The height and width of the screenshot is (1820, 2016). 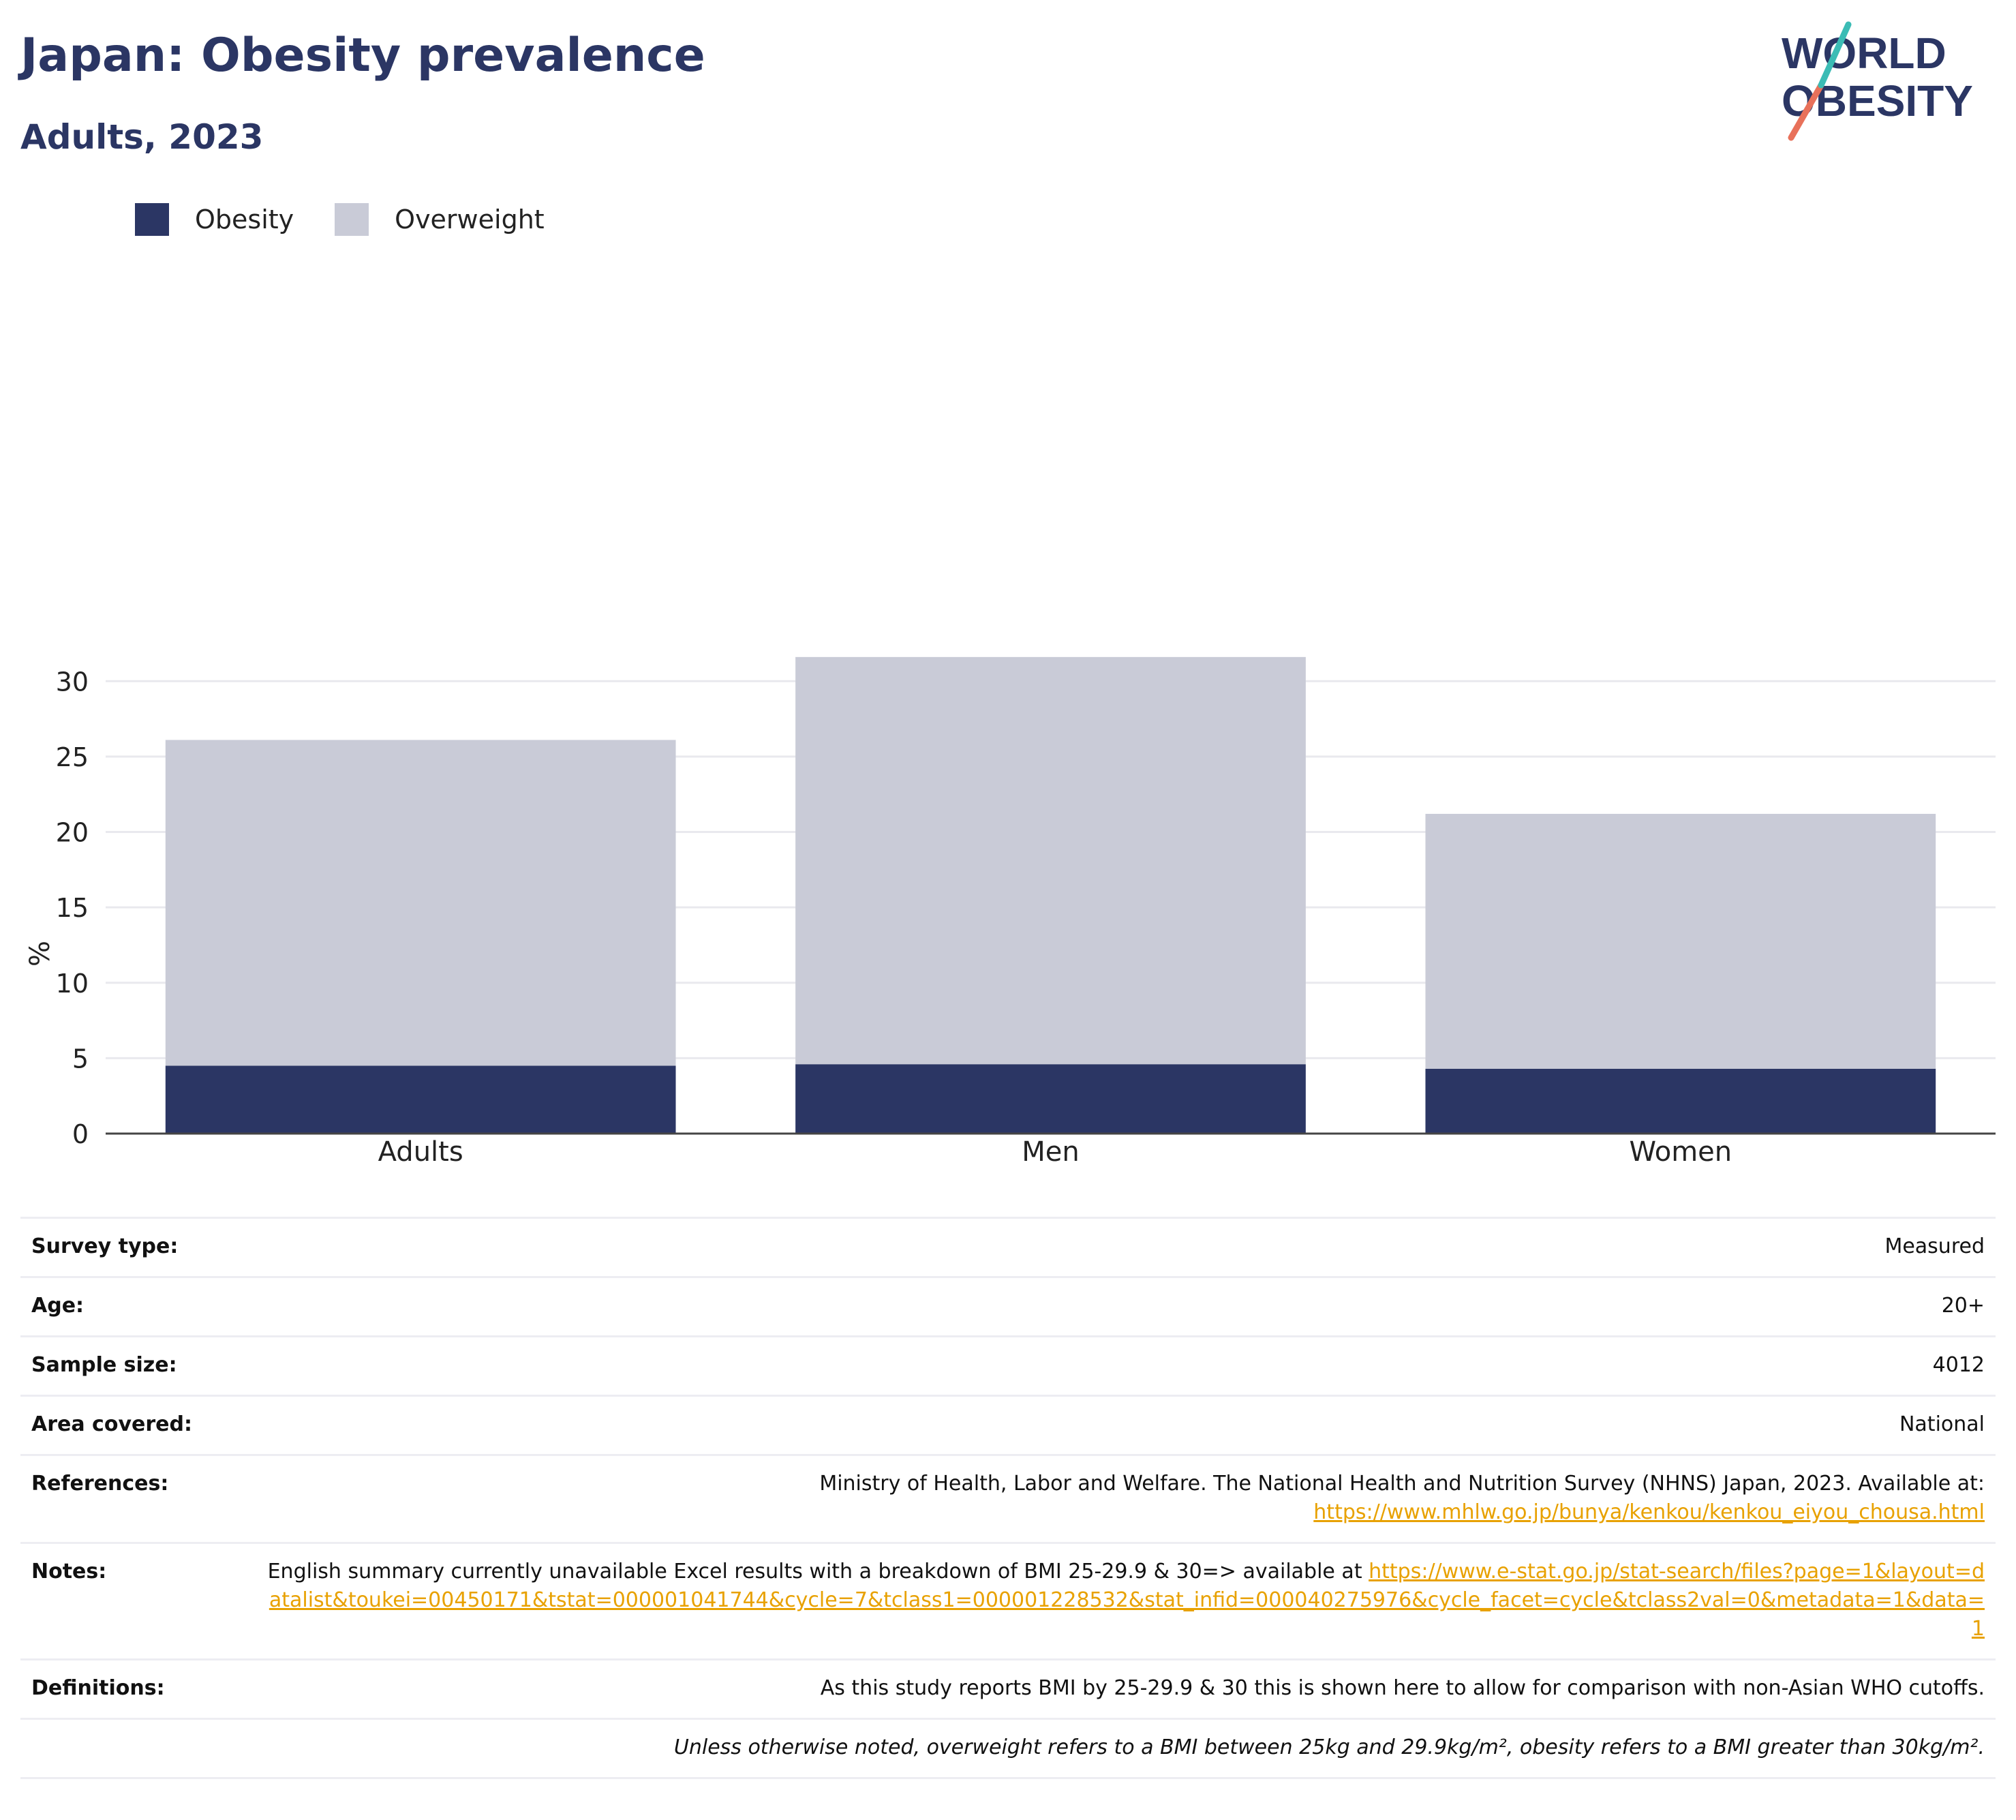 What do you see at coordinates (1121, 1365) in the screenshot?
I see `info-value: 4012` at bounding box center [1121, 1365].